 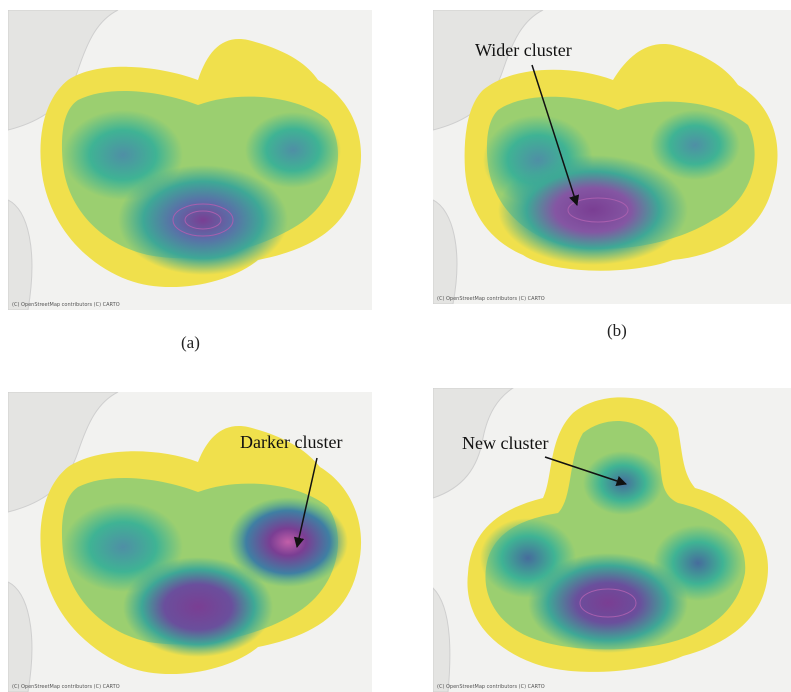 What do you see at coordinates (617, 330) in the screenshot?
I see `caption-b: (b)` at bounding box center [617, 330].